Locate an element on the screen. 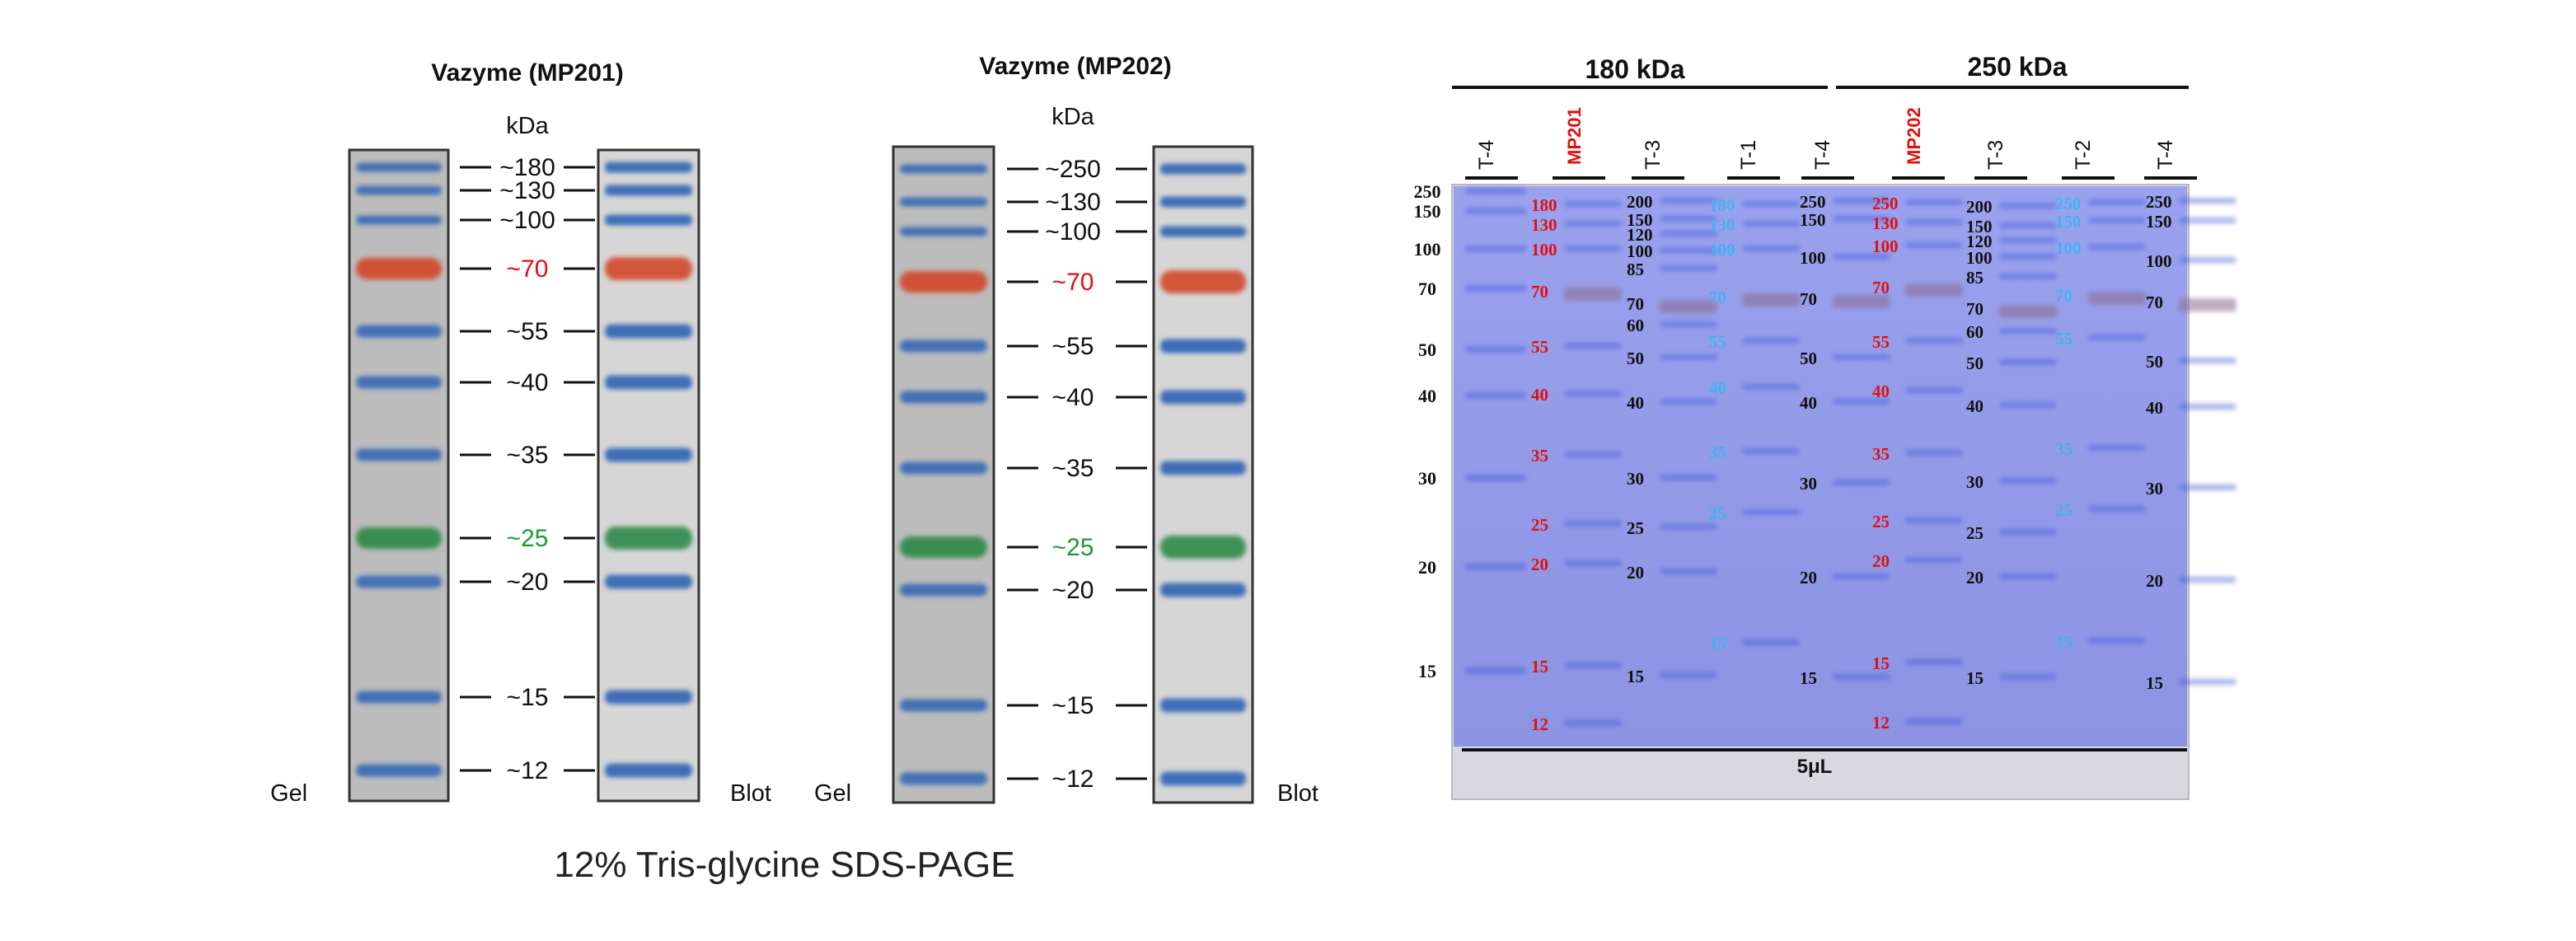  lane-mw-label: 200 is located at coordinates (1979, 207).